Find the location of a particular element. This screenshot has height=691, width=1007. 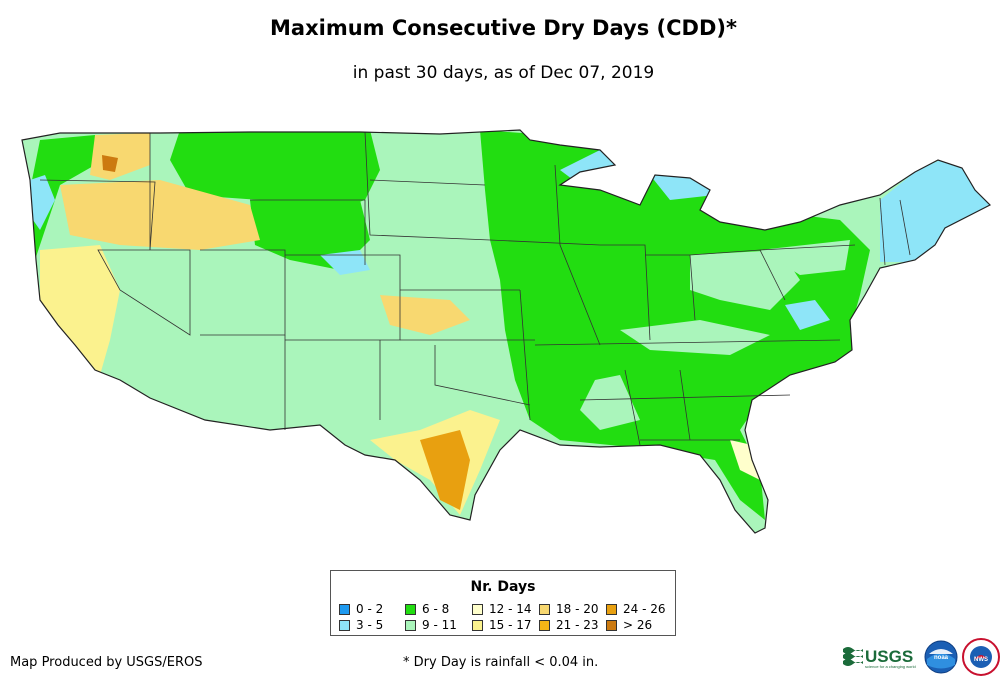

zone-3-5-colorado is located at coordinates (345, 262).